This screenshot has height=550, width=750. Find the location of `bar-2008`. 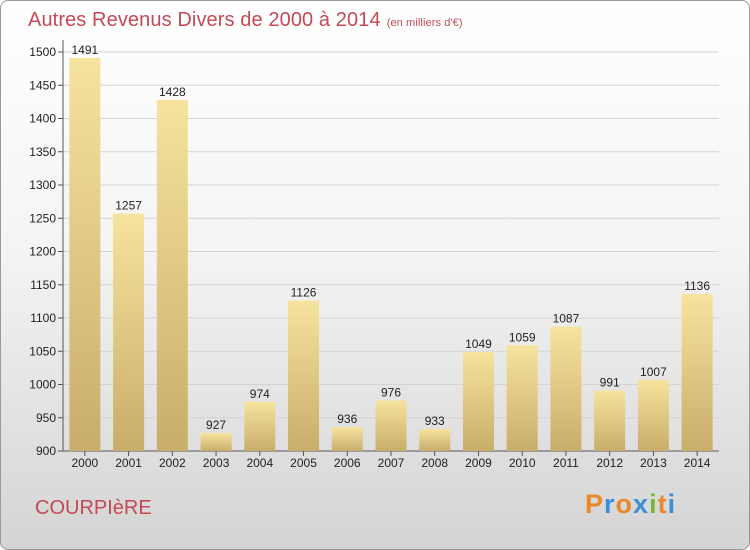

bar-2008 is located at coordinates (435, 440).